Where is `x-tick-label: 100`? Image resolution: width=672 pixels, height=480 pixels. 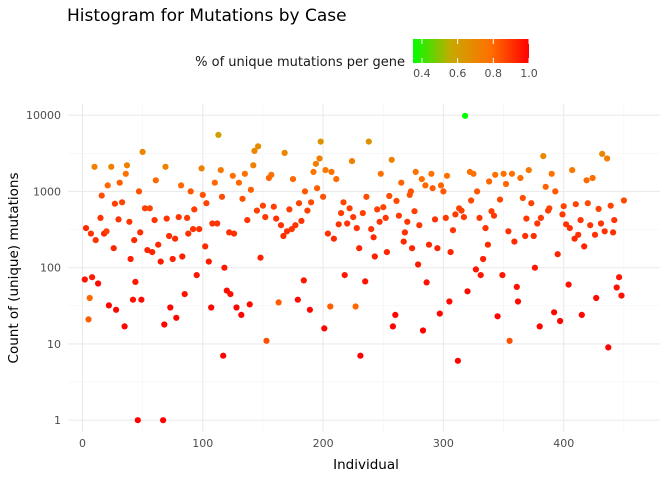
x-tick-label: 100 is located at coordinates (202, 443).